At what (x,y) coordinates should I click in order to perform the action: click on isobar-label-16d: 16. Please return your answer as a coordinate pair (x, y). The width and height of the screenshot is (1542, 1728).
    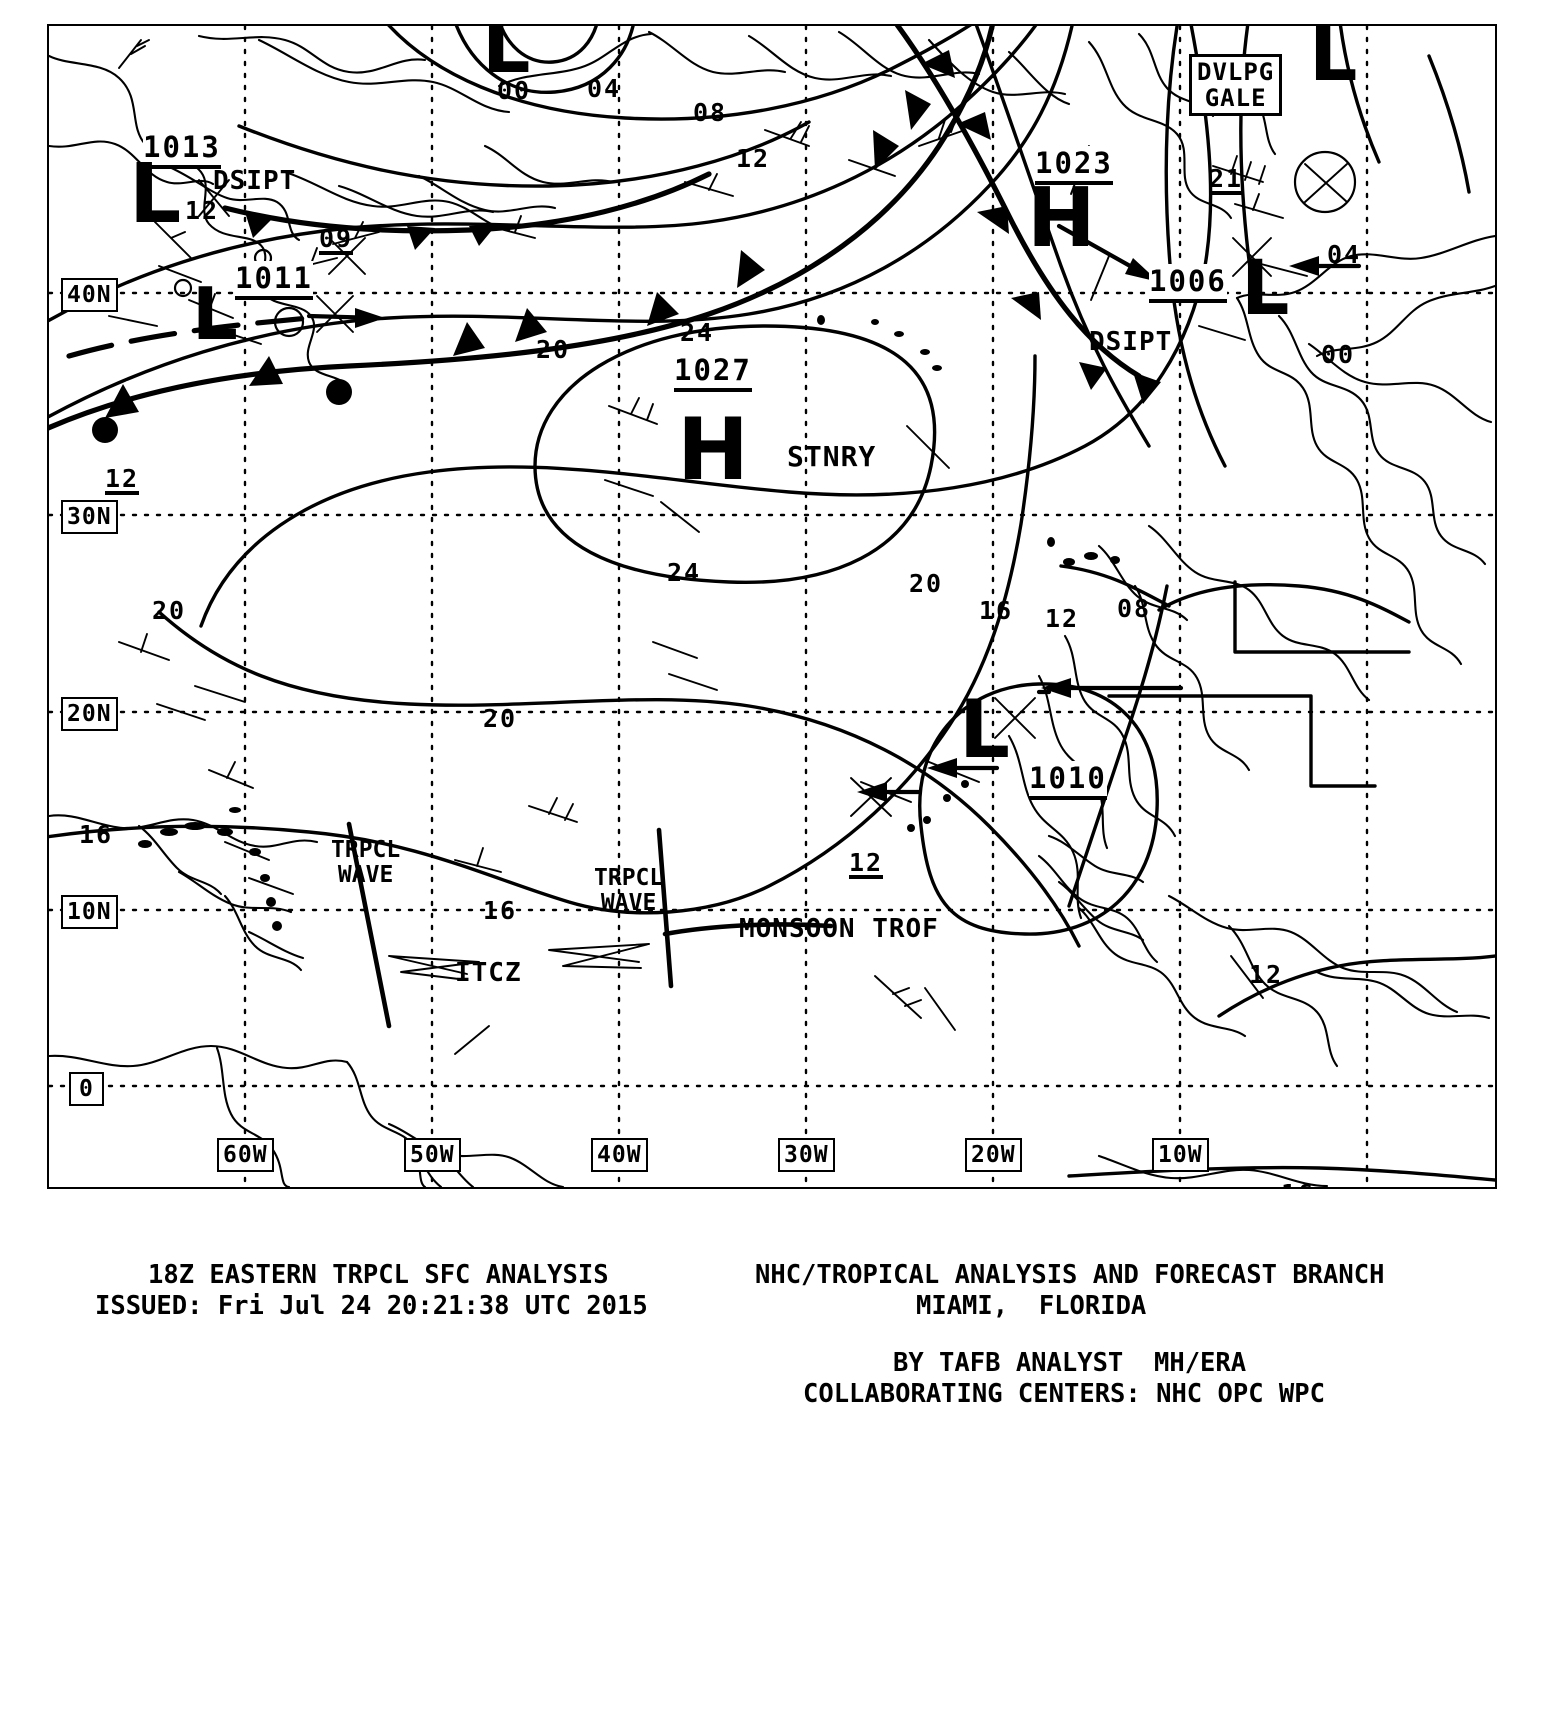
    Looking at the image, I should click on (1298, 1184).